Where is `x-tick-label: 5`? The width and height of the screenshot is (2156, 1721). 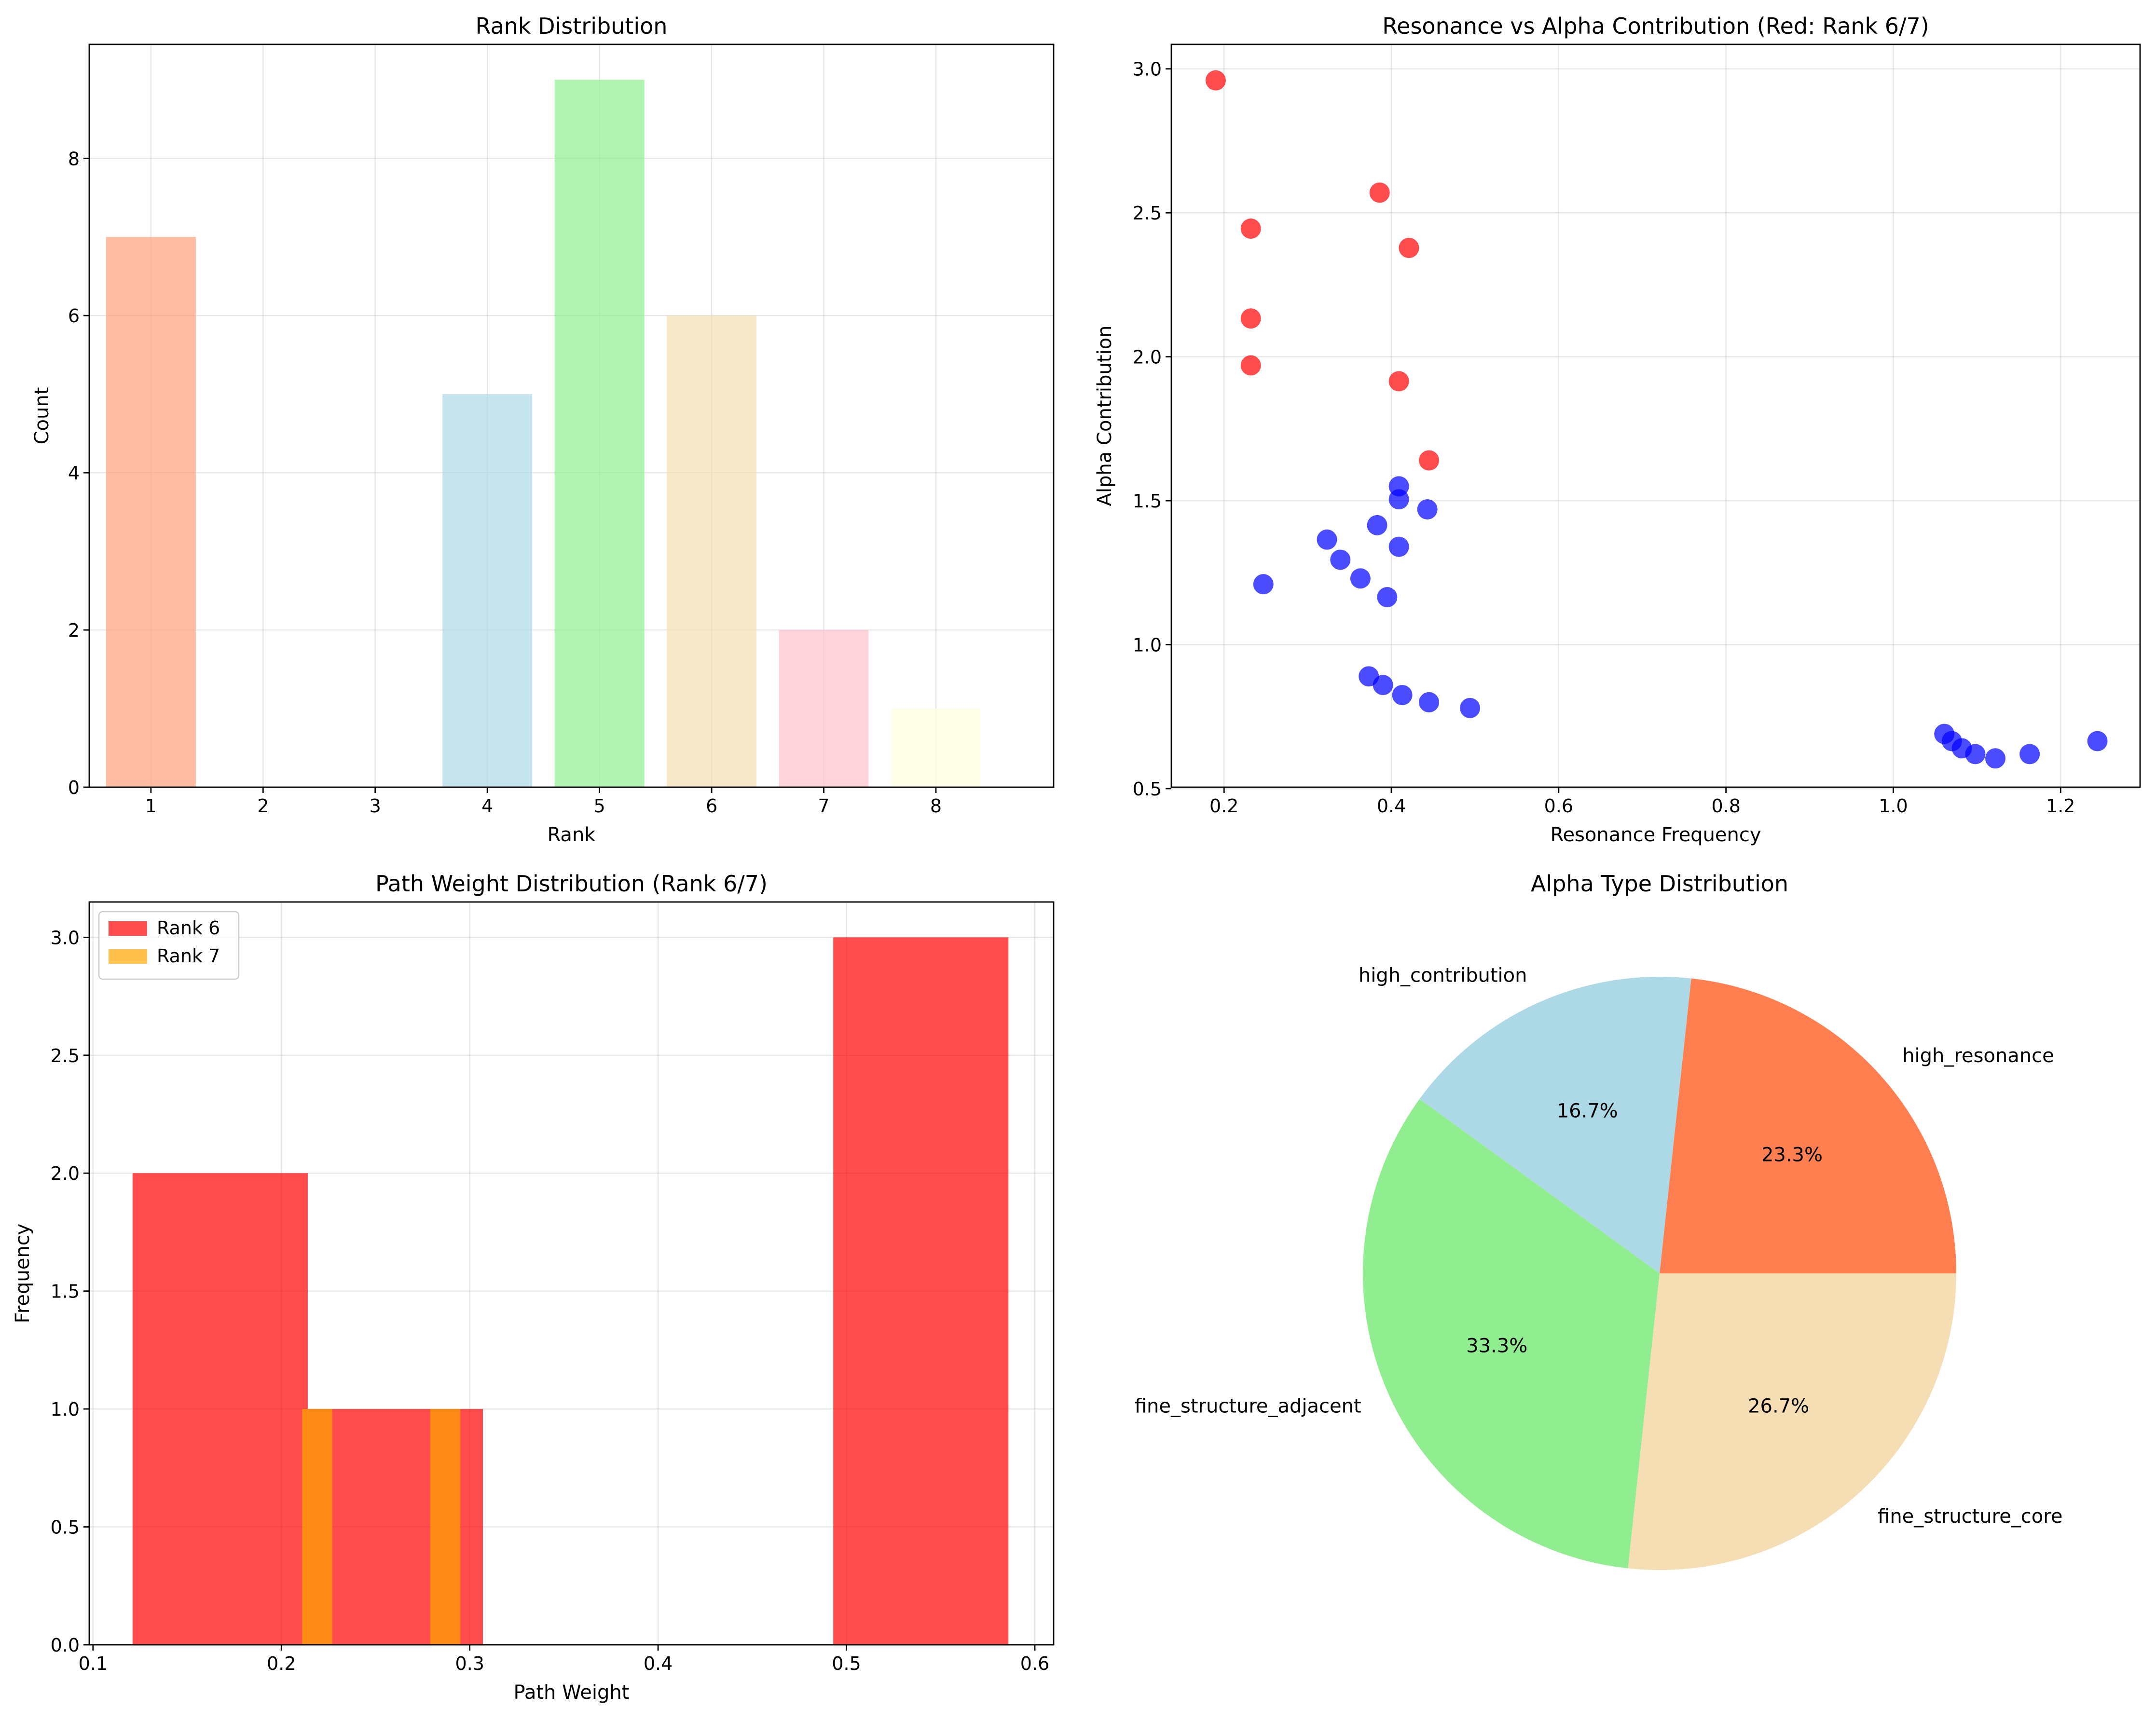
x-tick-label: 5 is located at coordinates (600, 806).